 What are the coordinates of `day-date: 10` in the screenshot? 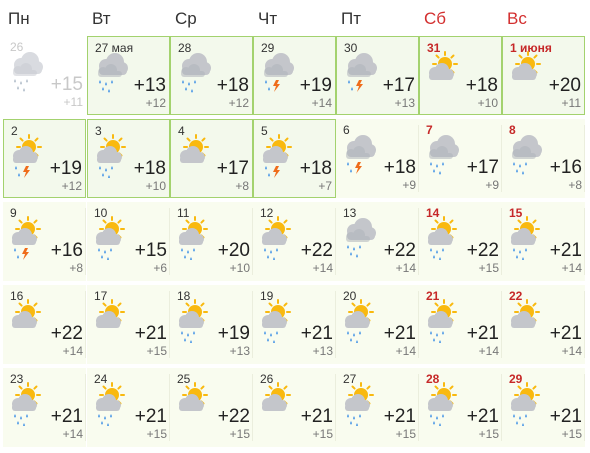 It's located at (101, 213).